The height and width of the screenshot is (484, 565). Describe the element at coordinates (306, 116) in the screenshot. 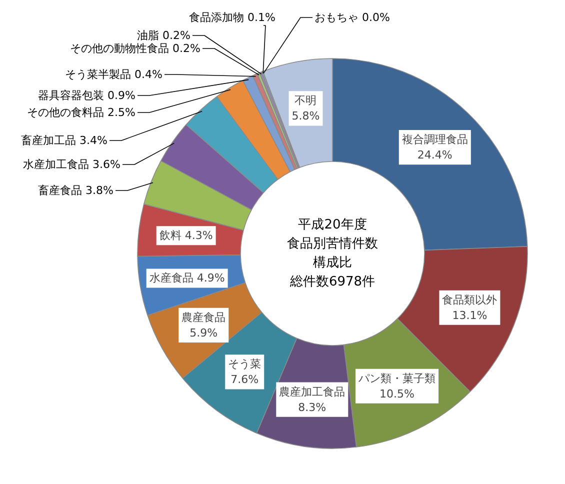

I see `data-label: 5.8%` at that location.